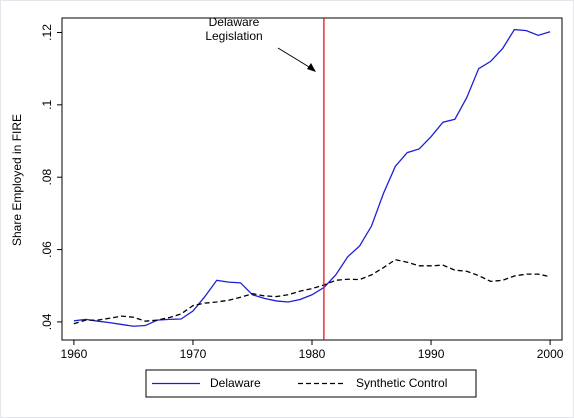  What do you see at coordinates (235, 383) in the screenshot?
I see `legend-label: Delaware` at bounding box center [235, 383].